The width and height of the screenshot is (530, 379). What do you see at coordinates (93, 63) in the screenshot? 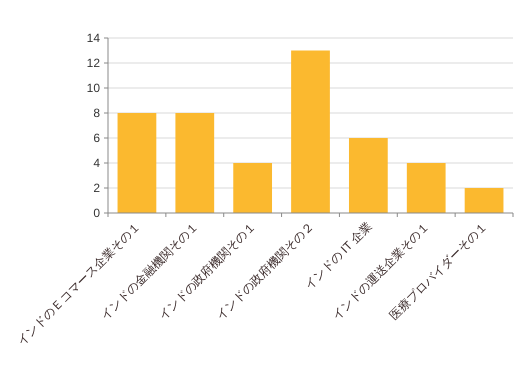
I see `y-tick-label: 12` at bounding box center [93, 63].